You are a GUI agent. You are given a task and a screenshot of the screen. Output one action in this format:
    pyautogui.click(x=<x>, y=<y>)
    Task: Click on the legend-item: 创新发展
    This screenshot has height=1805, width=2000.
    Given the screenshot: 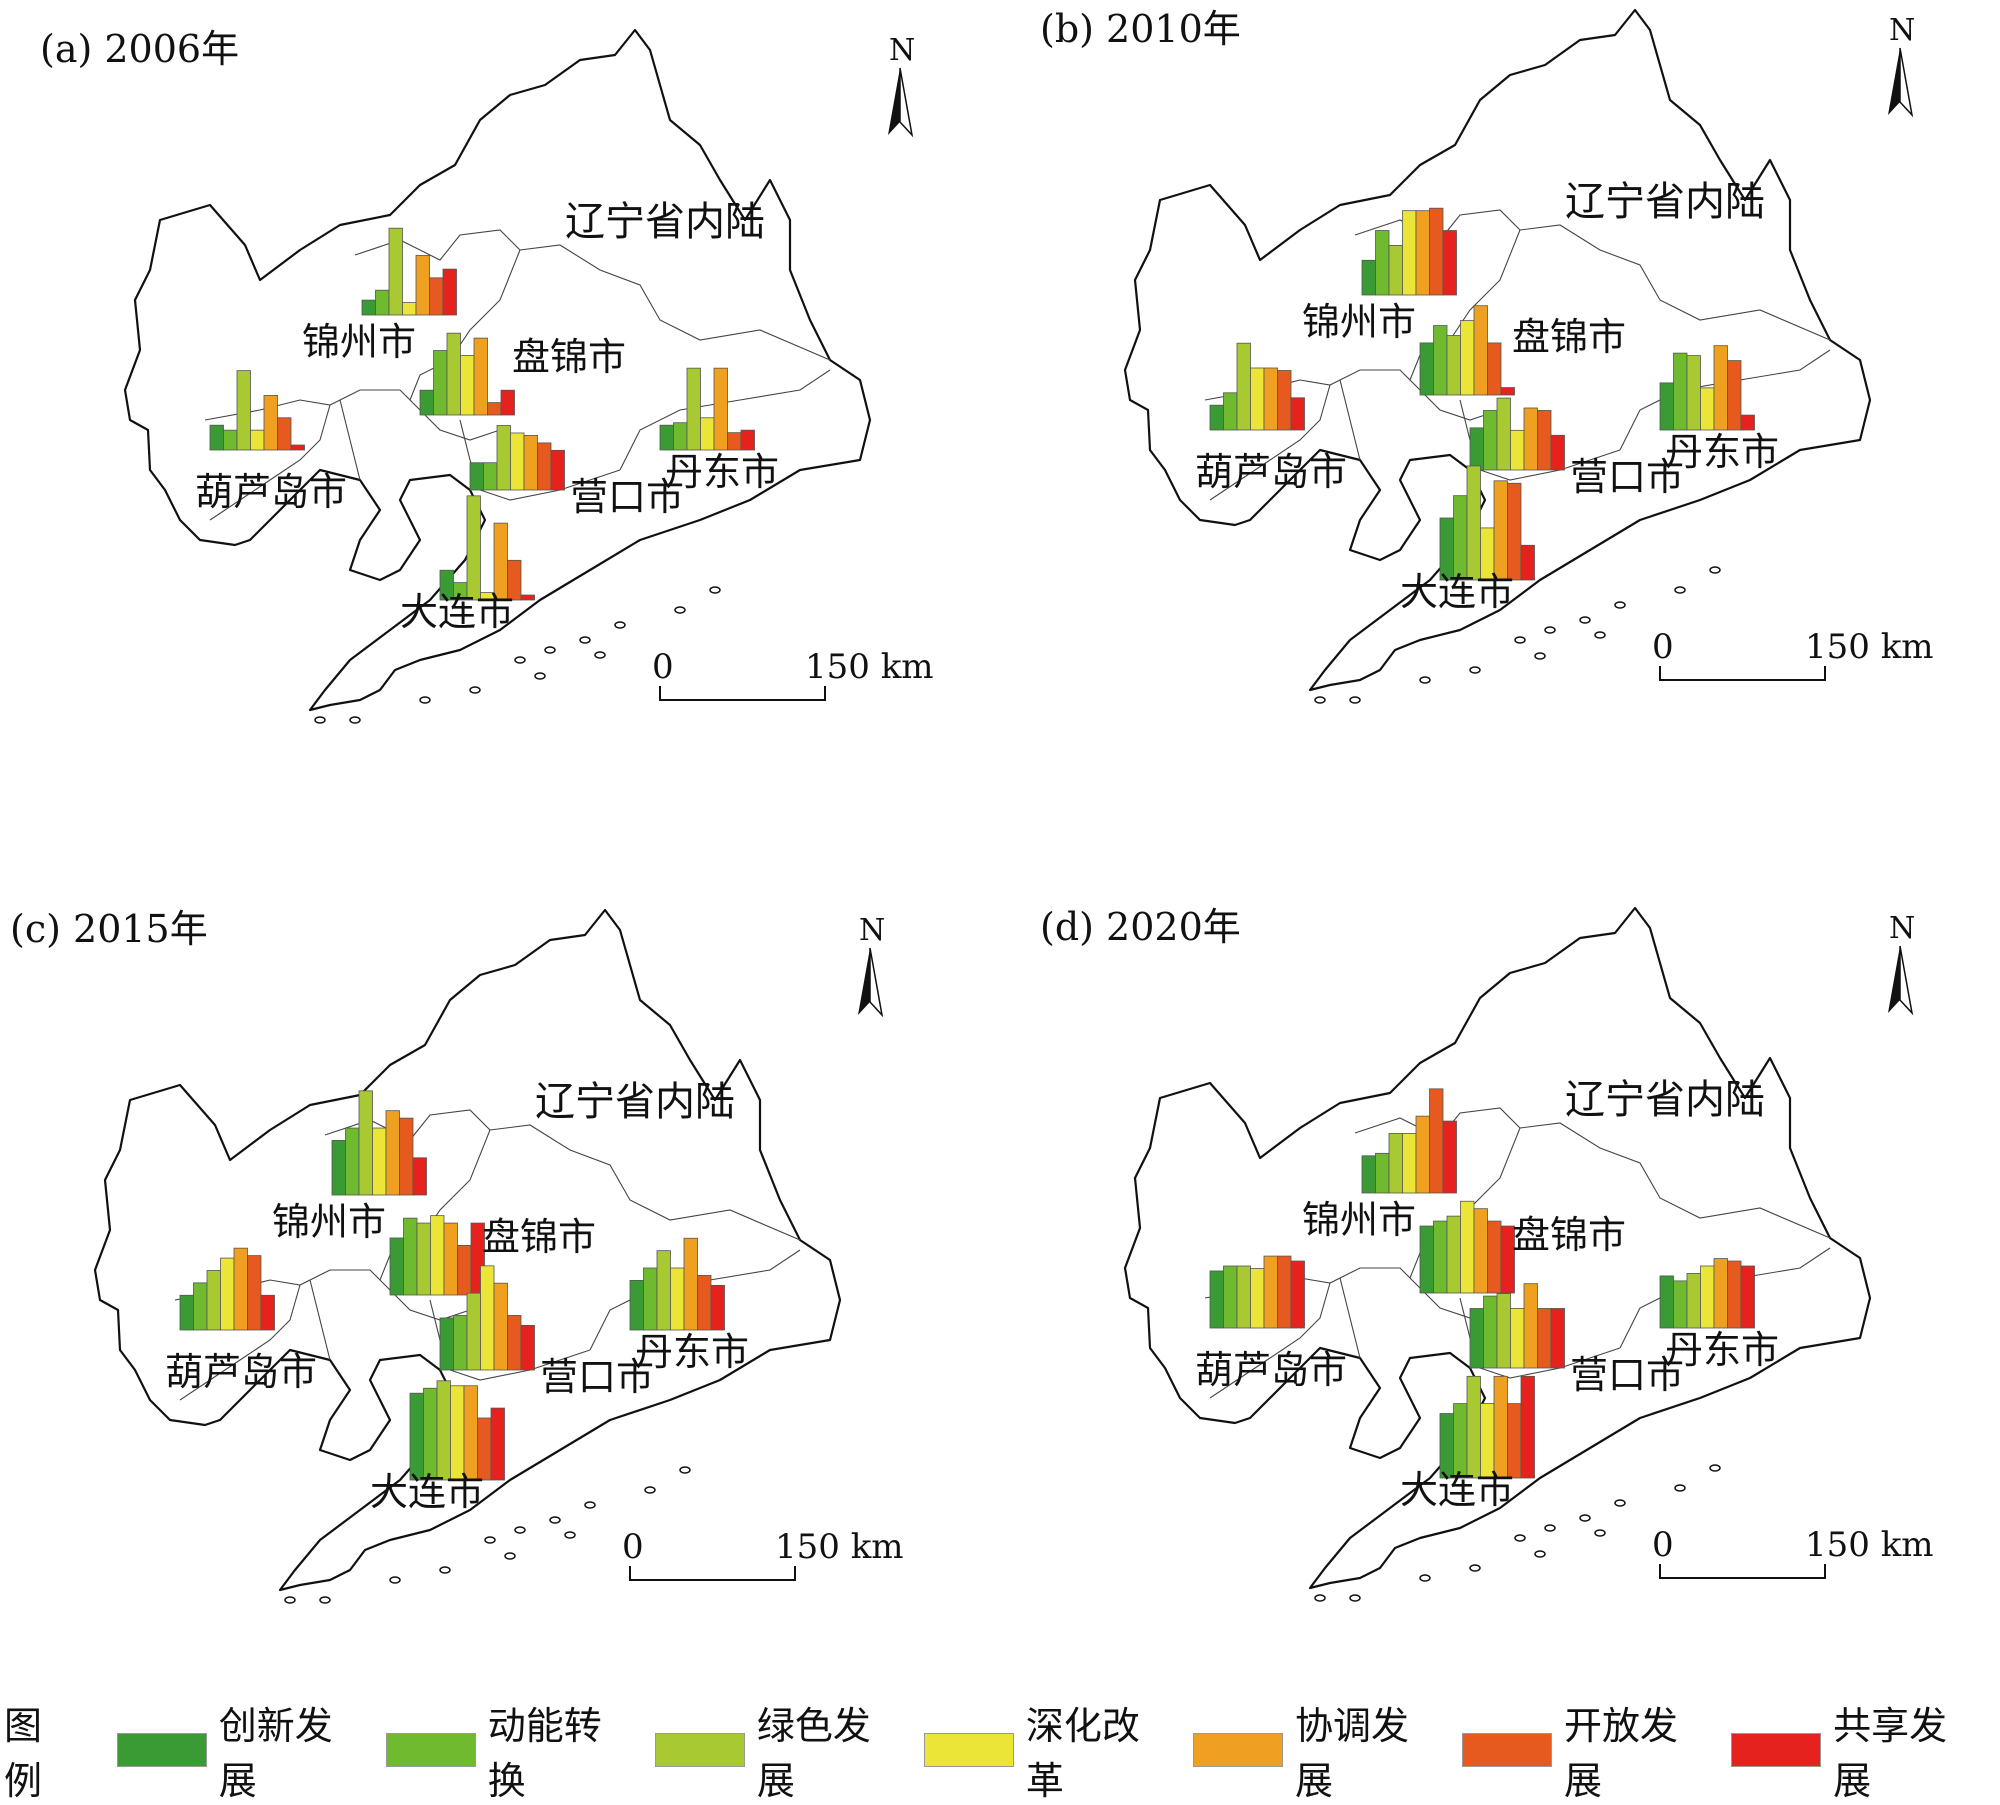 What is the action you would take?
    pyautogui.click(x=242, y=1750)
    